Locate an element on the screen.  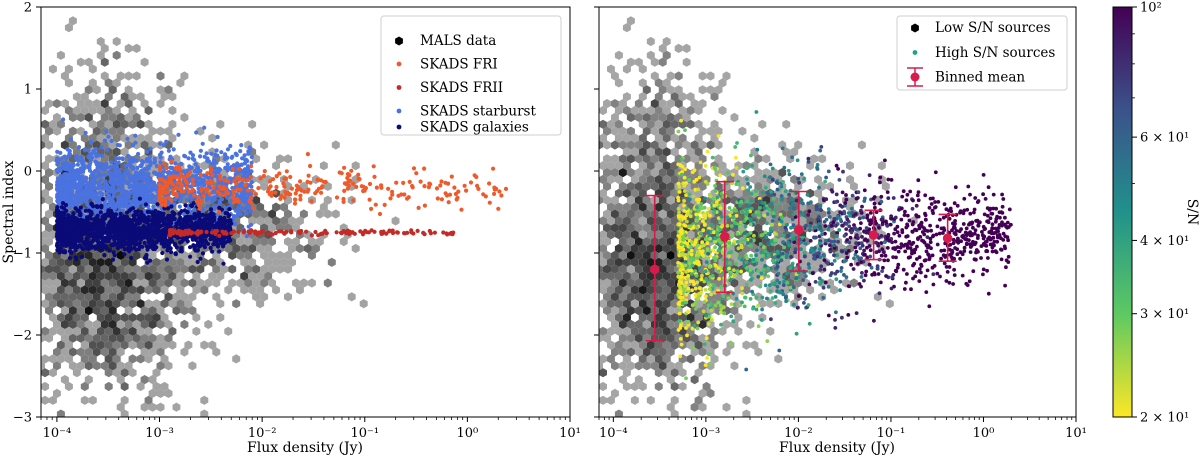
left-legend-box is located at coordinates (471, 75).